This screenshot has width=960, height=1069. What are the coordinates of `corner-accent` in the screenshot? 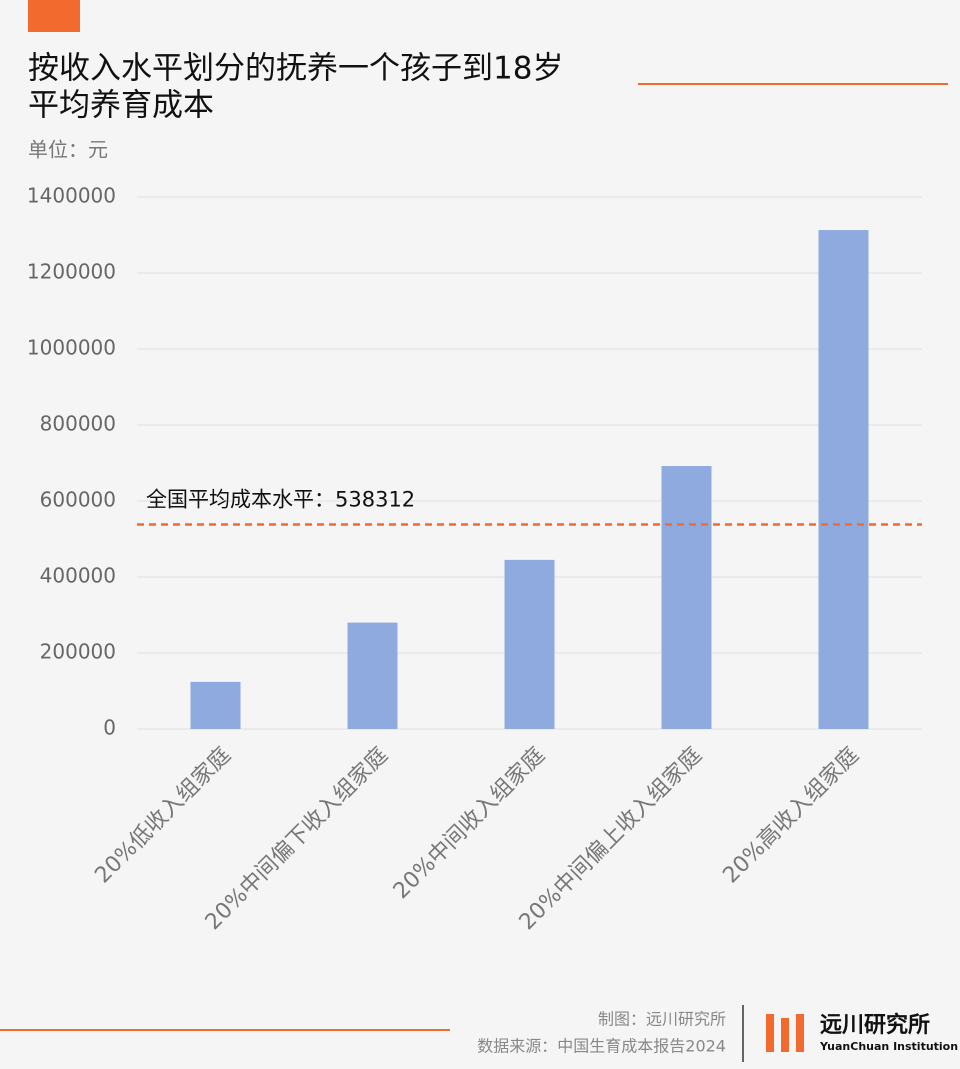 It's located at (54, 16).